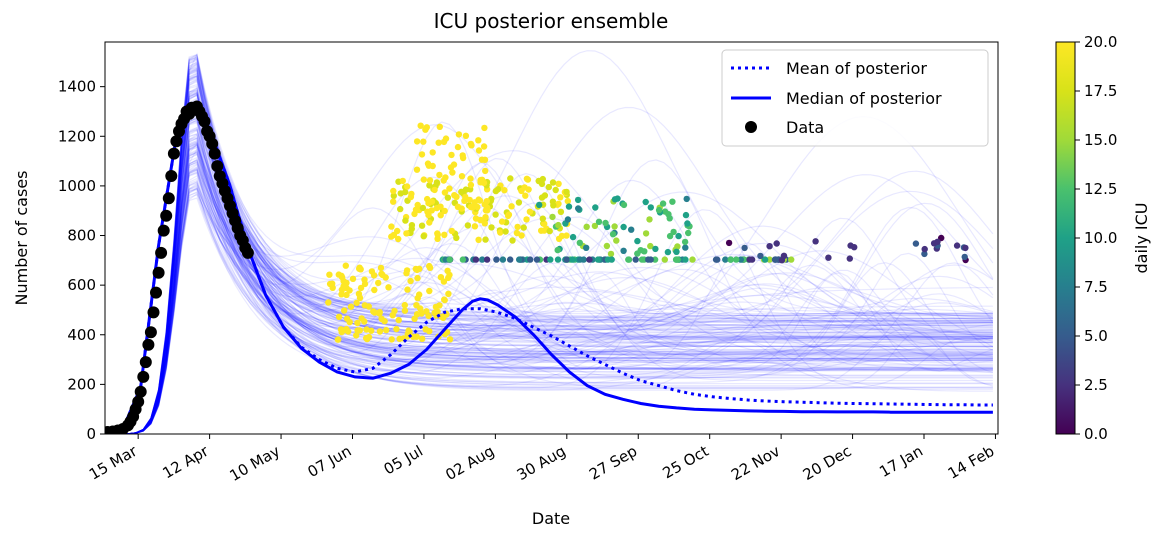 The height and width of the screenshot is (536, 1161). What do you see at coordinates (81, 236) in the screenshot?
I see `y-tick-label: 800` at bounding box center [81, 236].